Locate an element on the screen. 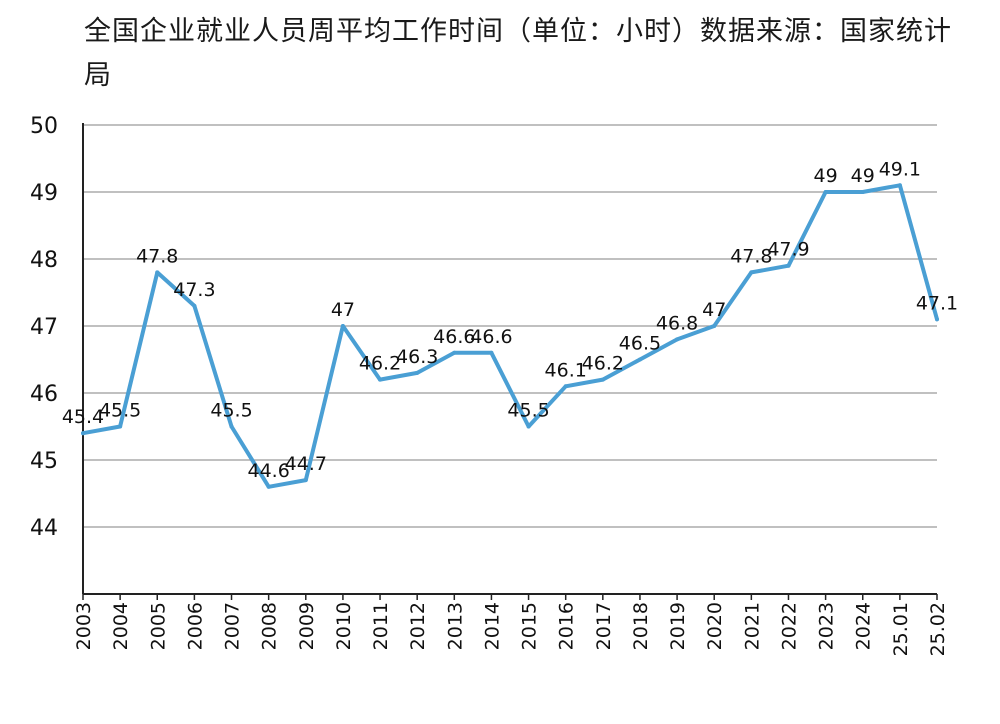  x-tick-label: 2022 is located at coordinates (789, 626).